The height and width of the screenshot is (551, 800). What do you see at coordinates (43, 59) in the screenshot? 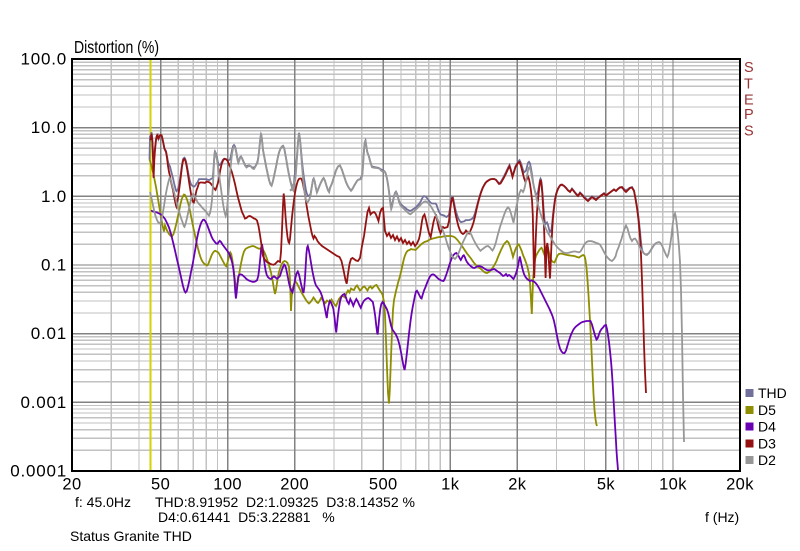
I see `svg-text: 100.0` at bounding box center [43, 59].